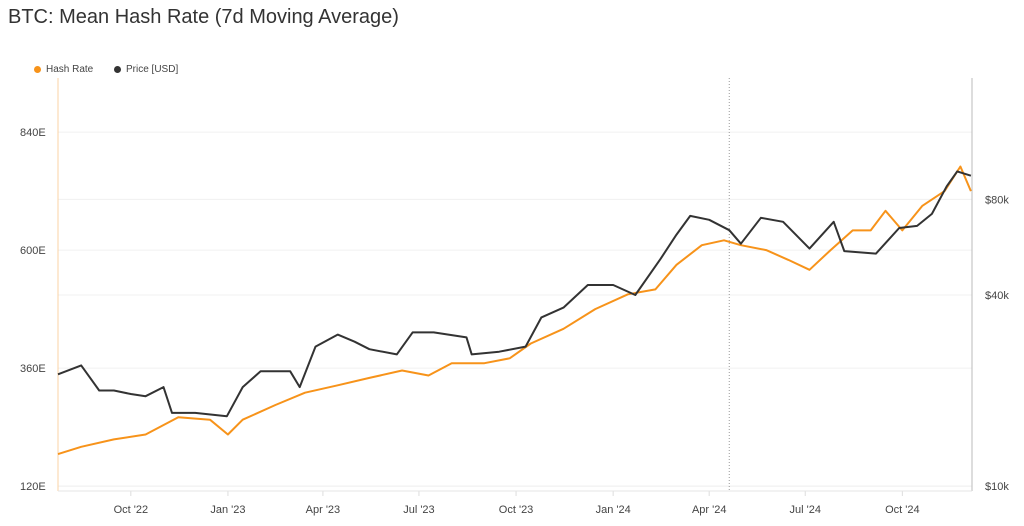  I want to click on price-legend-dot-icon, so click(117, 69).